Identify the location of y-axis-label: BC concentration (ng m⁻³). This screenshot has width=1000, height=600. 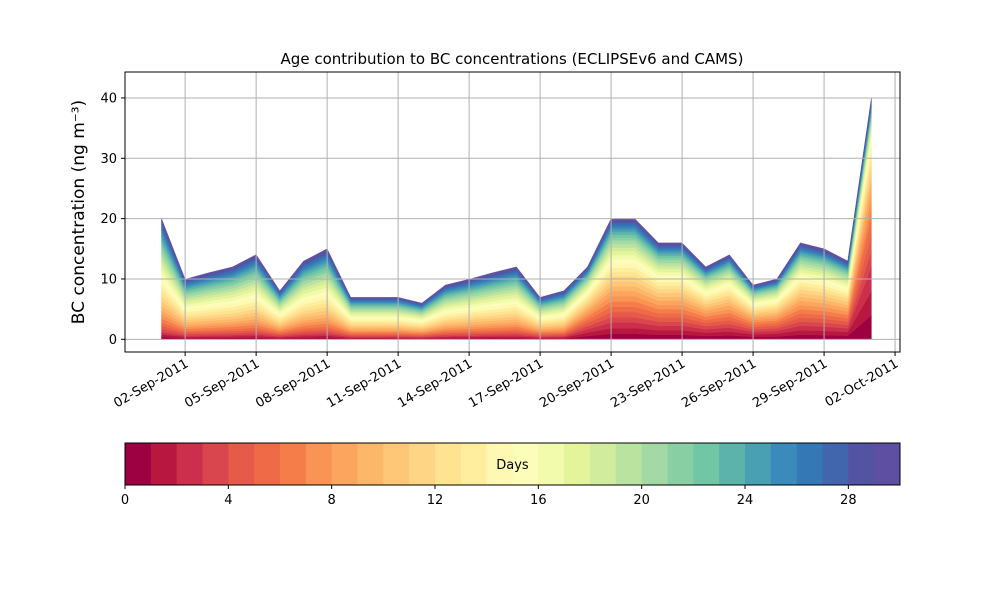
(79, 212).